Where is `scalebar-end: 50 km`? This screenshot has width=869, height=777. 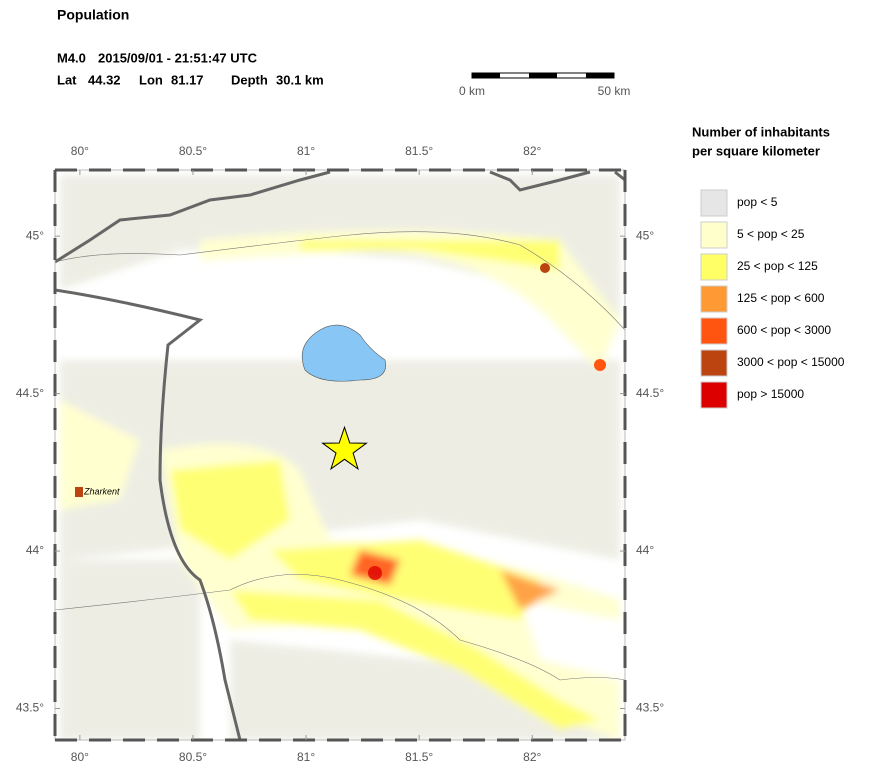
scalebar-end: 50 km is located at coordinates (614, 91).